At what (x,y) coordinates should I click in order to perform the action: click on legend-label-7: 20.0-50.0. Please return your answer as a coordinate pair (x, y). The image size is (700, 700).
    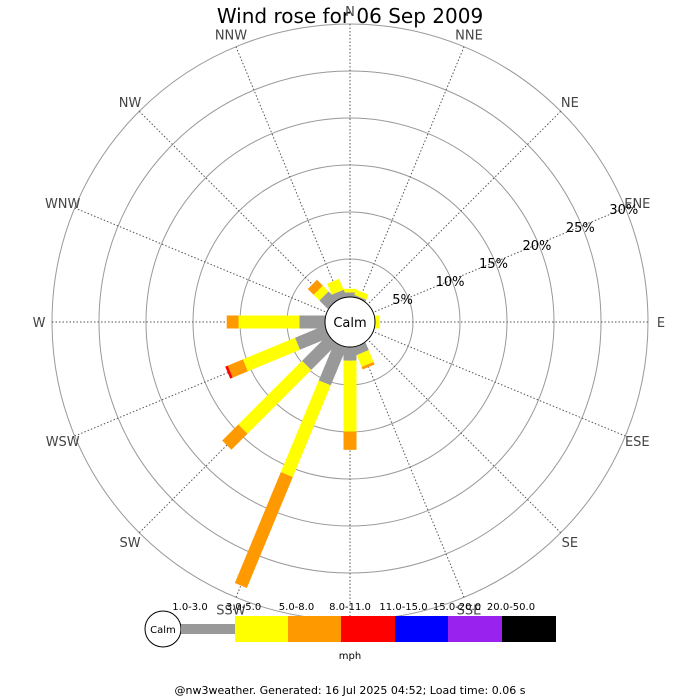
    Looking at the image, I should click on (511, 607).